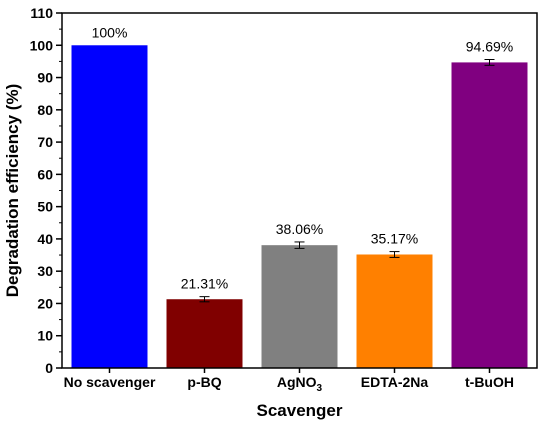 This screenshot has height=426, width=550. I want to click on y-tick-label: 0, so click(49, 368).